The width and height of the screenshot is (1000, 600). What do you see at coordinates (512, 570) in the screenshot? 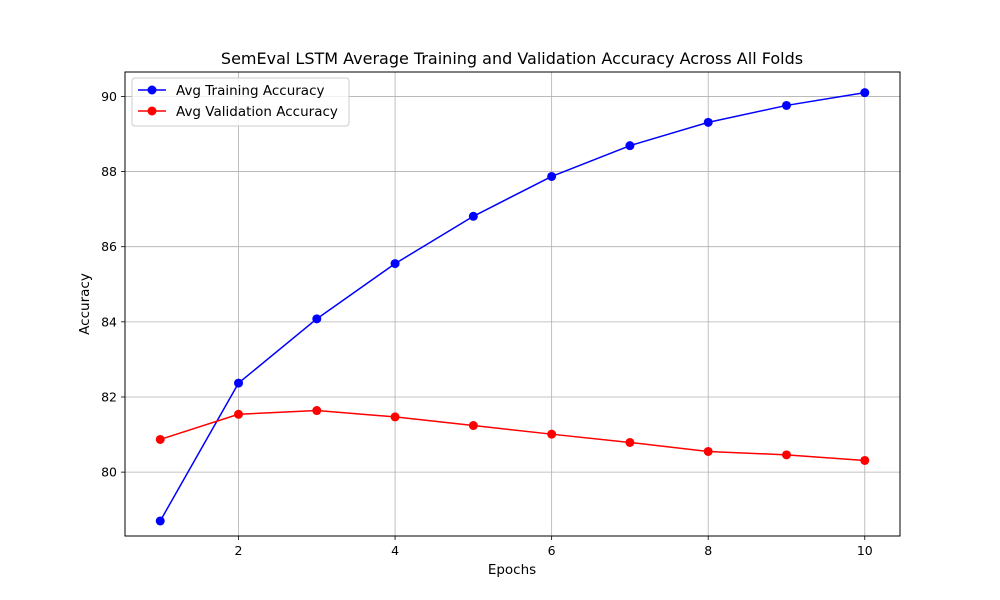
I see `x-axis-label: Epochs` at bounding box center [512, 570].